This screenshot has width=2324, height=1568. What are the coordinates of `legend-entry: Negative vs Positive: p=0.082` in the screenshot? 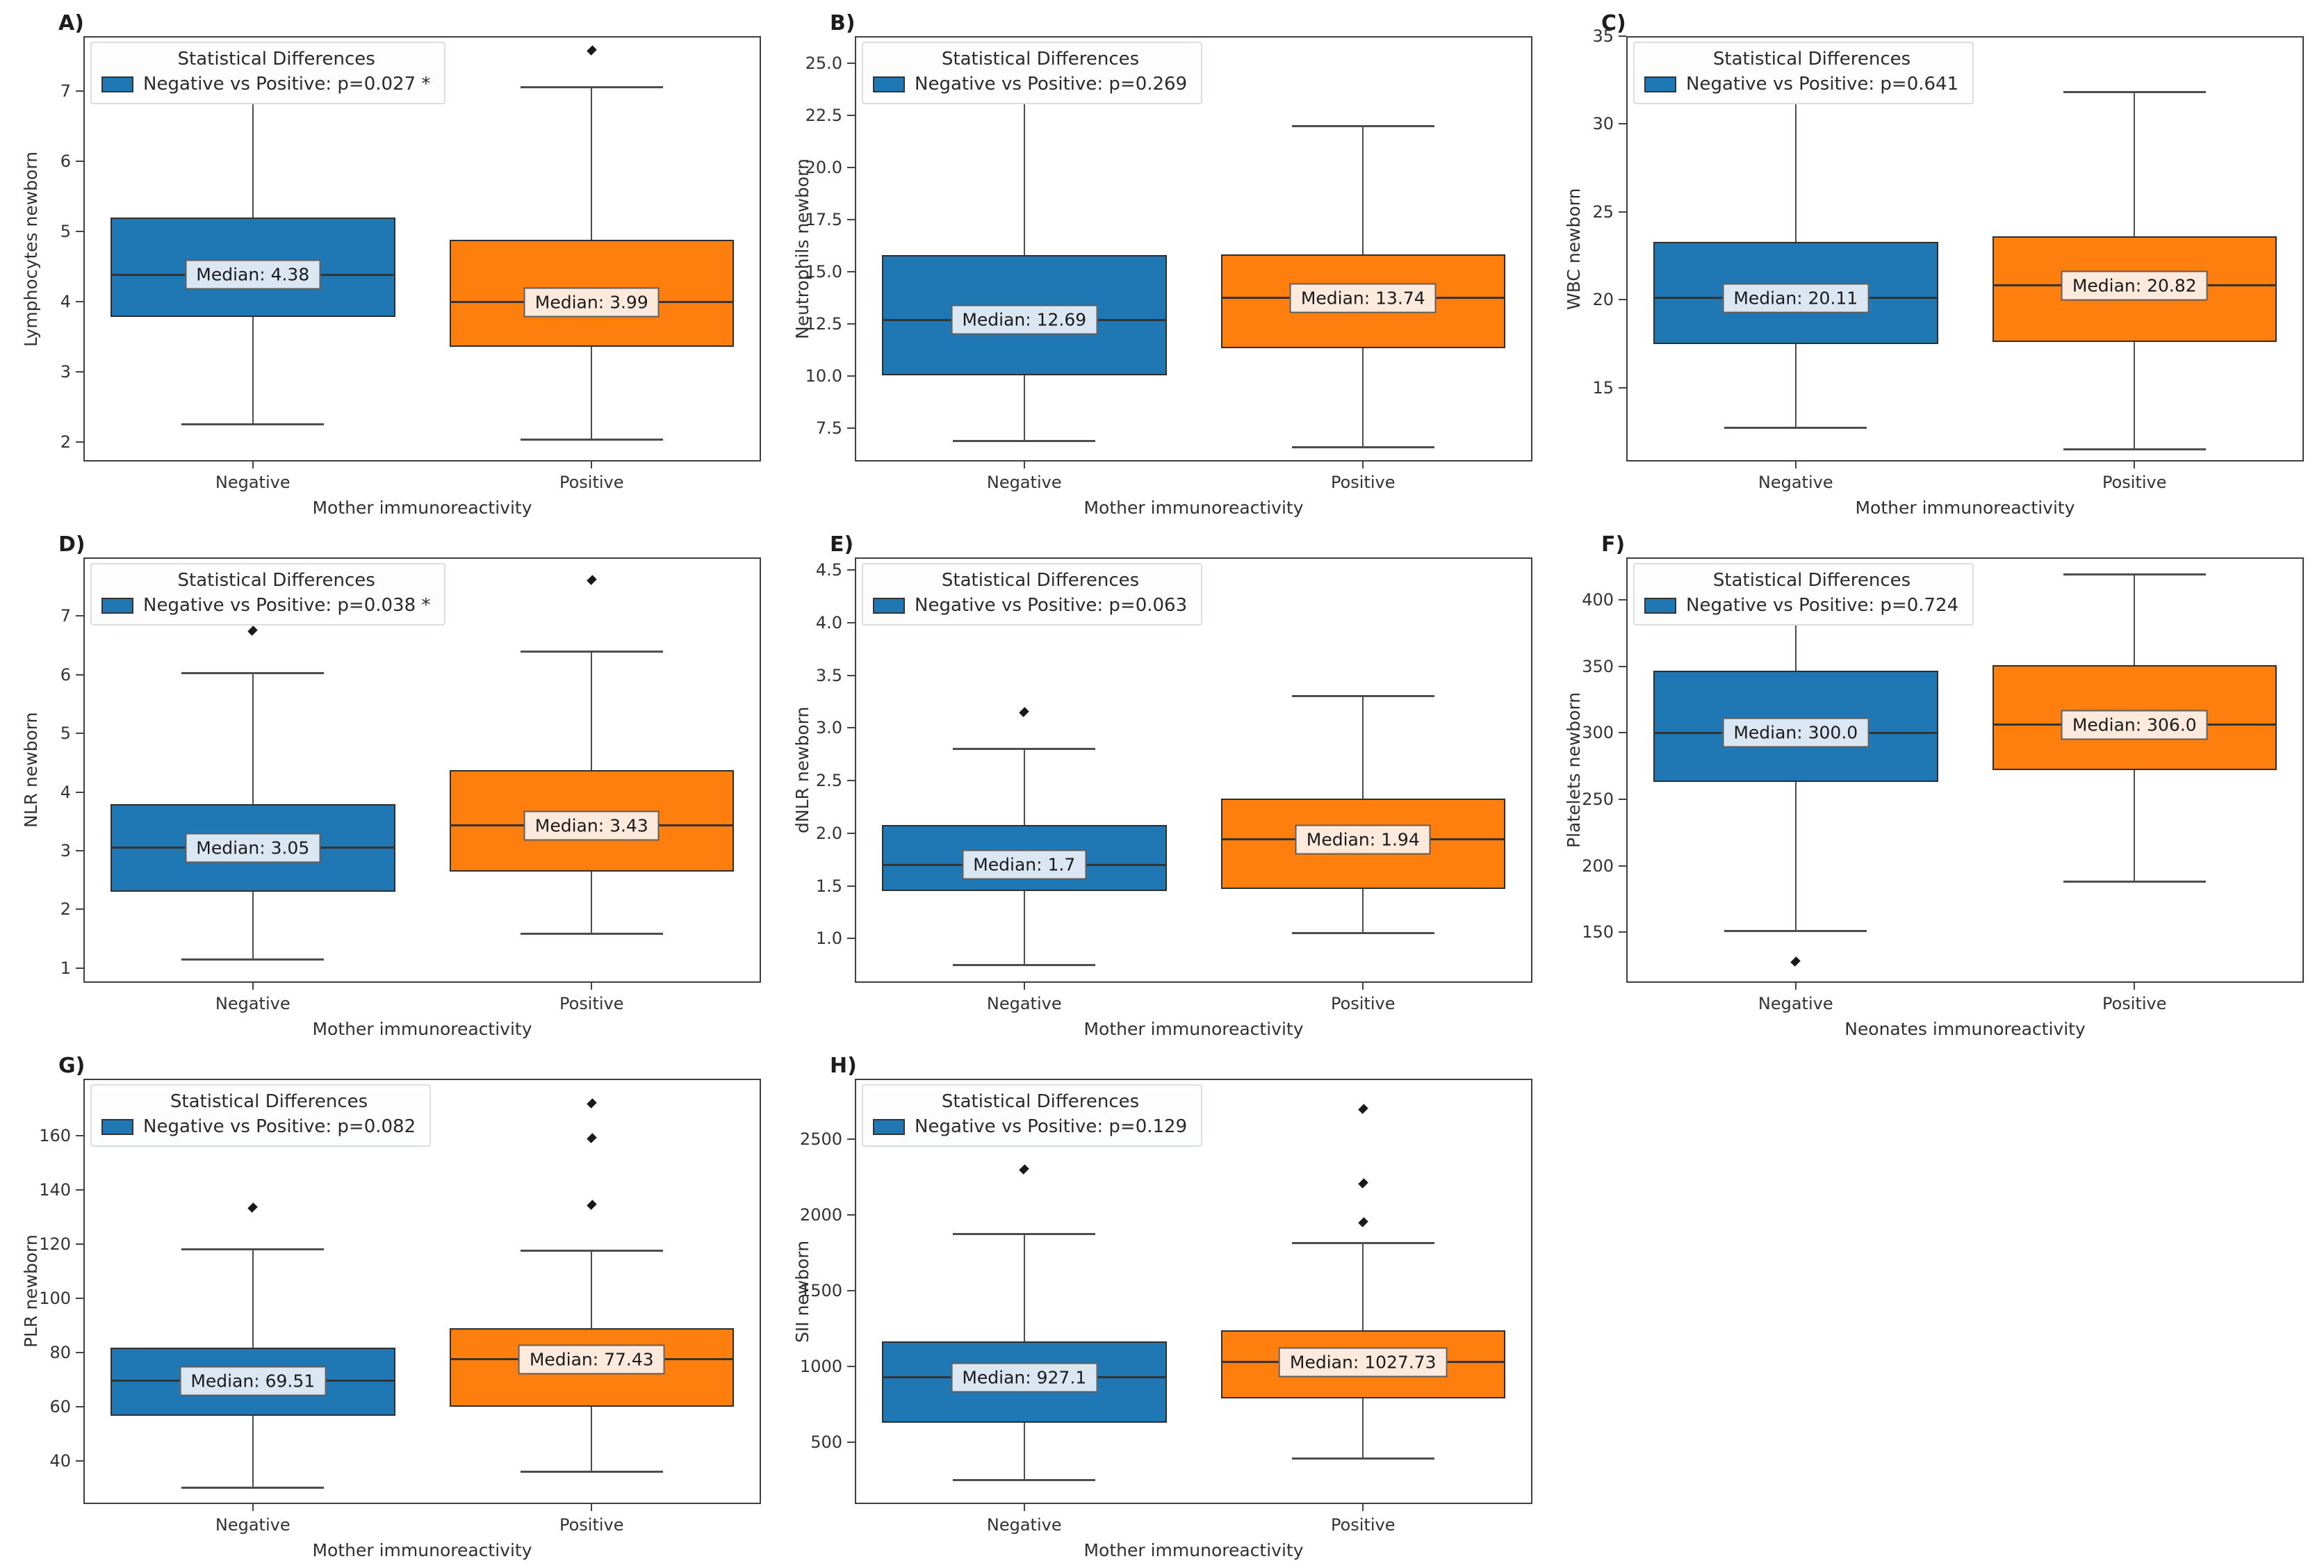 It's located at (258, 1126).